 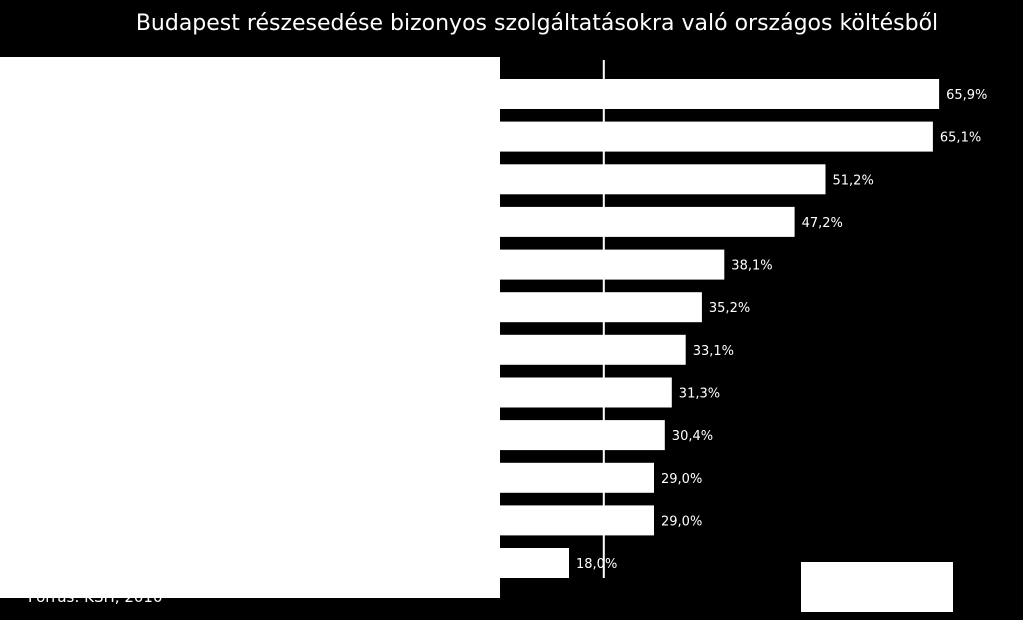 I want to click on bar-value-label-7: 33,1%, so click(x=713, y=351).